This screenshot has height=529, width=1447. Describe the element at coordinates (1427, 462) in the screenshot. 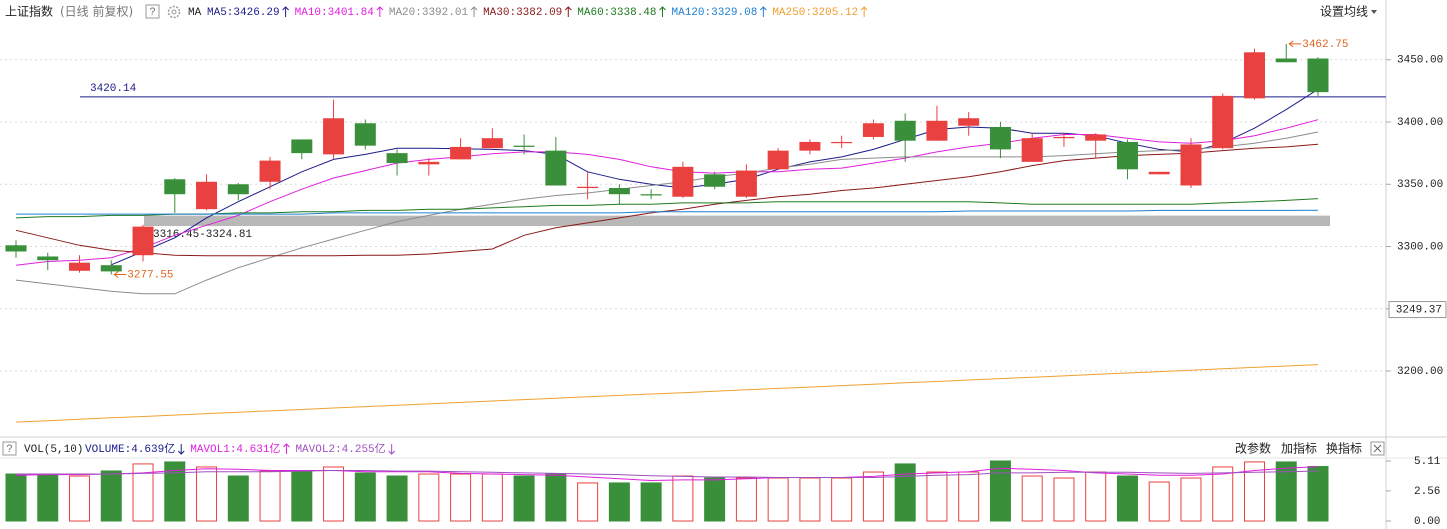

I see `y-tick-label: 5.11` at that location.